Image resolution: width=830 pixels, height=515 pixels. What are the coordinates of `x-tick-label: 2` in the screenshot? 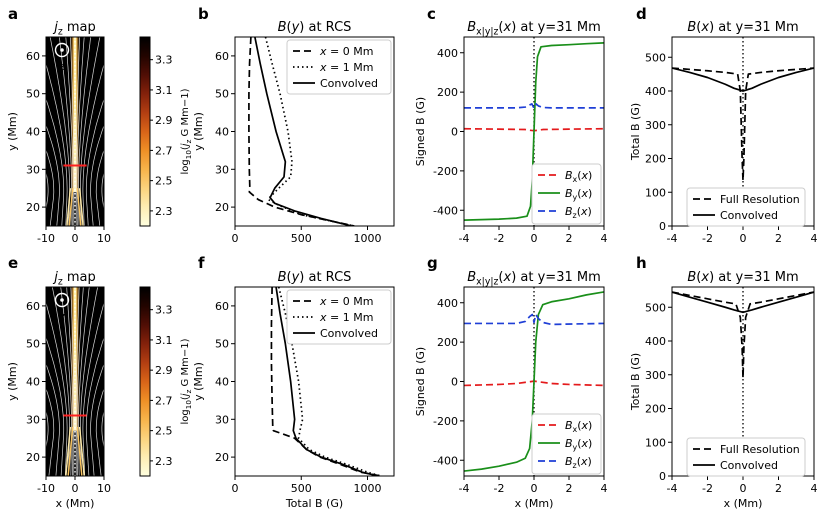 It's located at (569, 488).